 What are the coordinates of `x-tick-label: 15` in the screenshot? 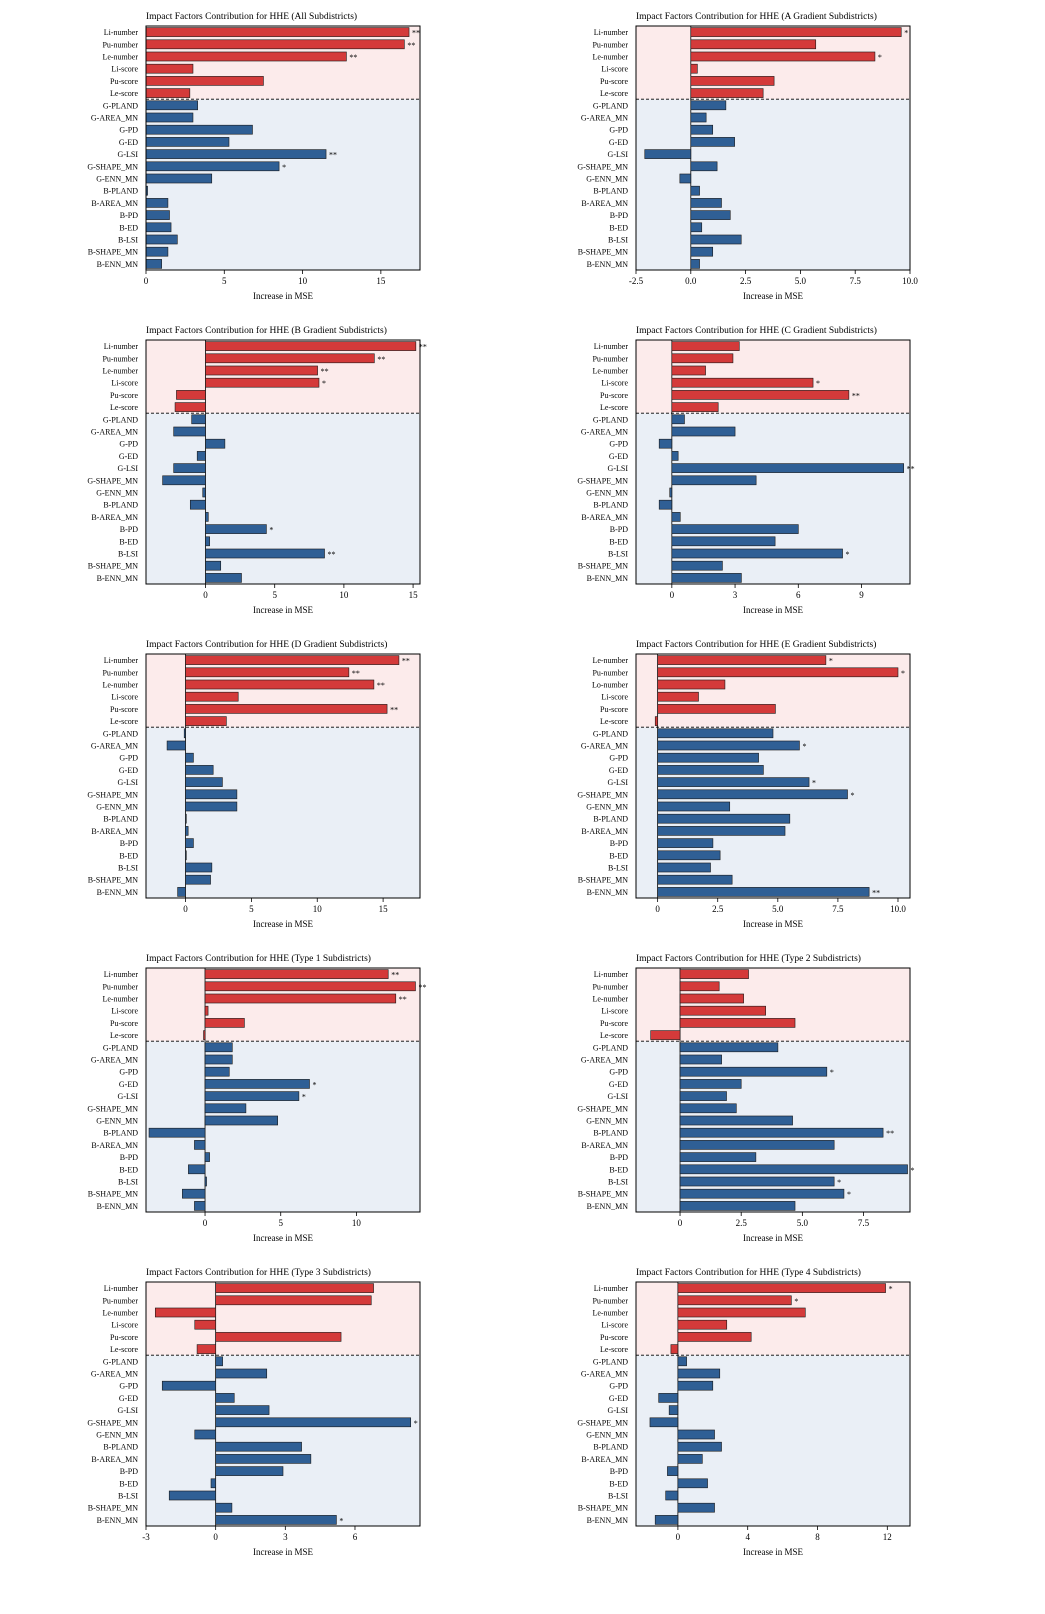 It's located at (414, 595).